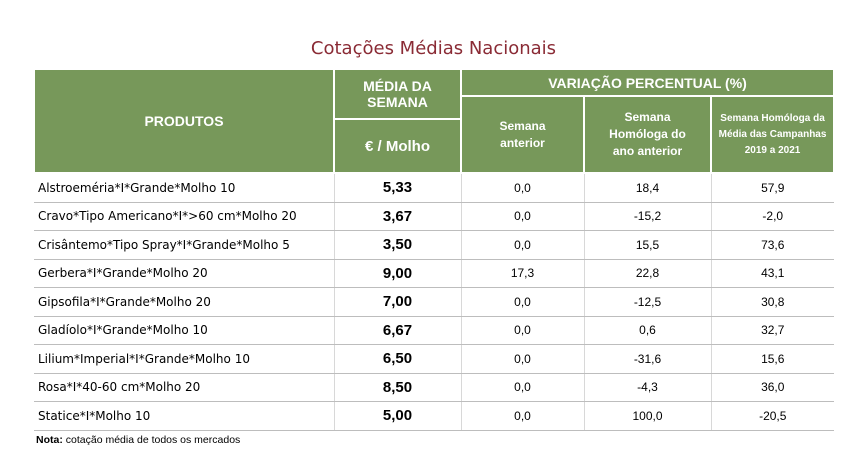  Describe the element at coordinates (647, 330) in the screenshot. I see `variation-cell: 0,6` at that location.